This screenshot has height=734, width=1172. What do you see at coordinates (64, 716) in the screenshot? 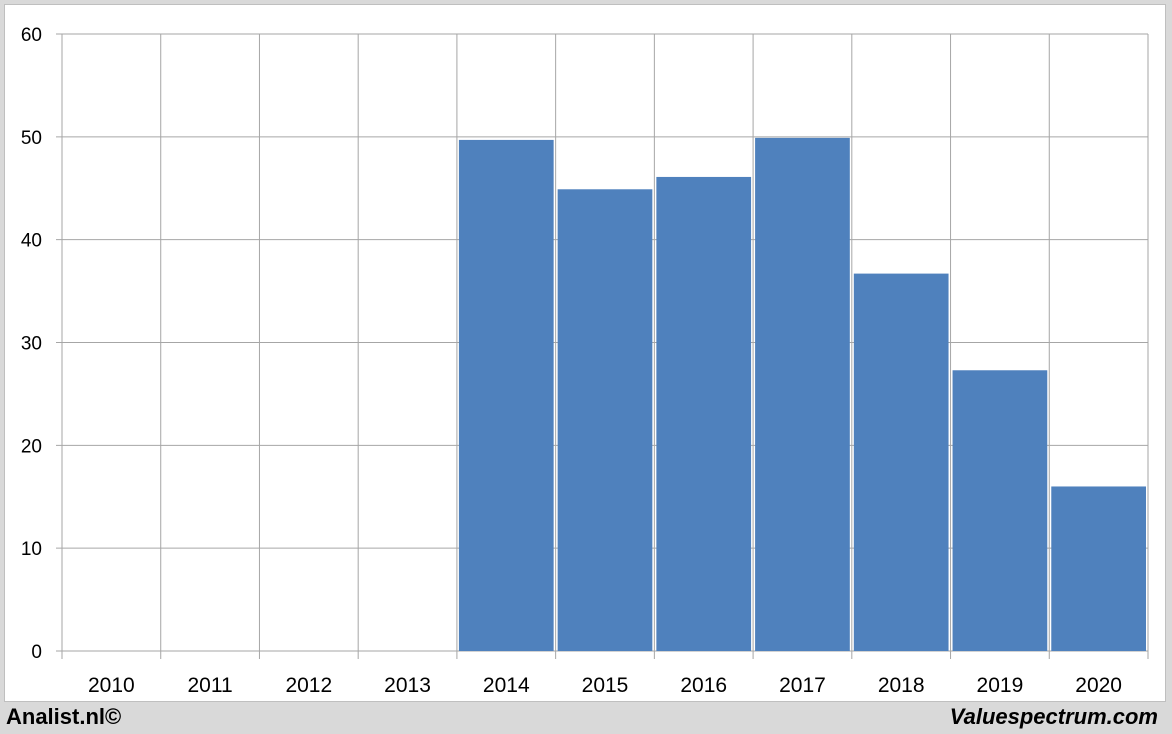
I see `footer-left-credit: Analist.nl©` at bounding box center [64, 716].